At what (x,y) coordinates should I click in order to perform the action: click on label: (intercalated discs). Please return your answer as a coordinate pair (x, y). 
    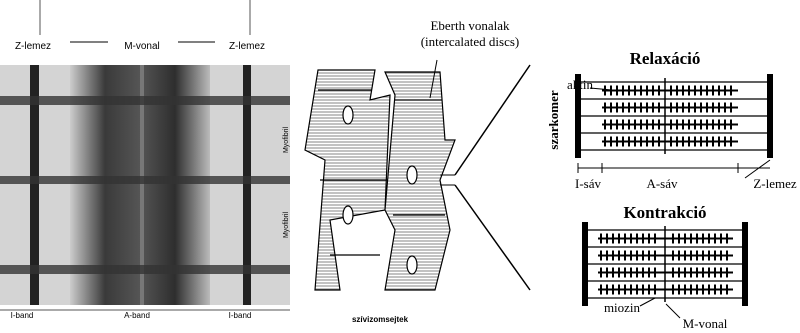
    Looking at the image, I should click on (470, 41).